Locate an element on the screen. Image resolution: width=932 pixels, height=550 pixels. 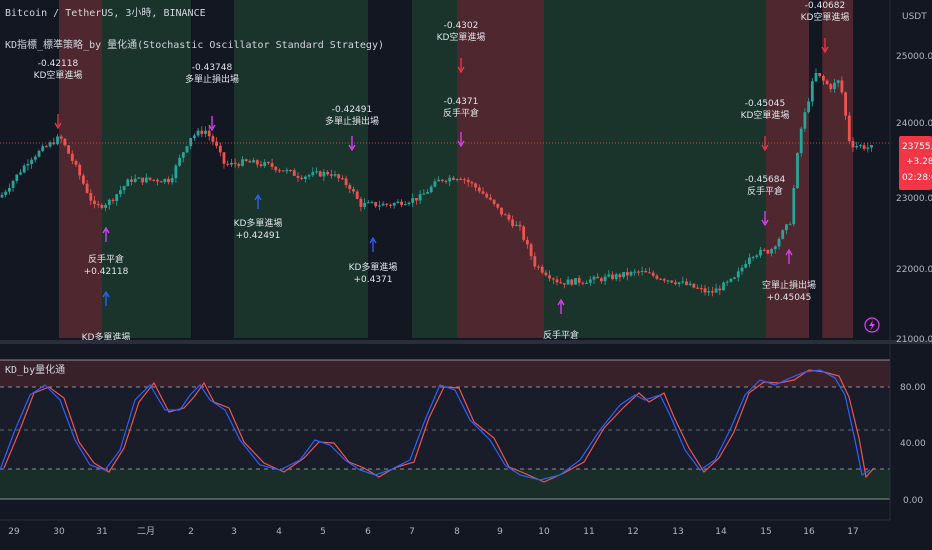
price-tick: 22000.00 is located at coordinates (914, 270).